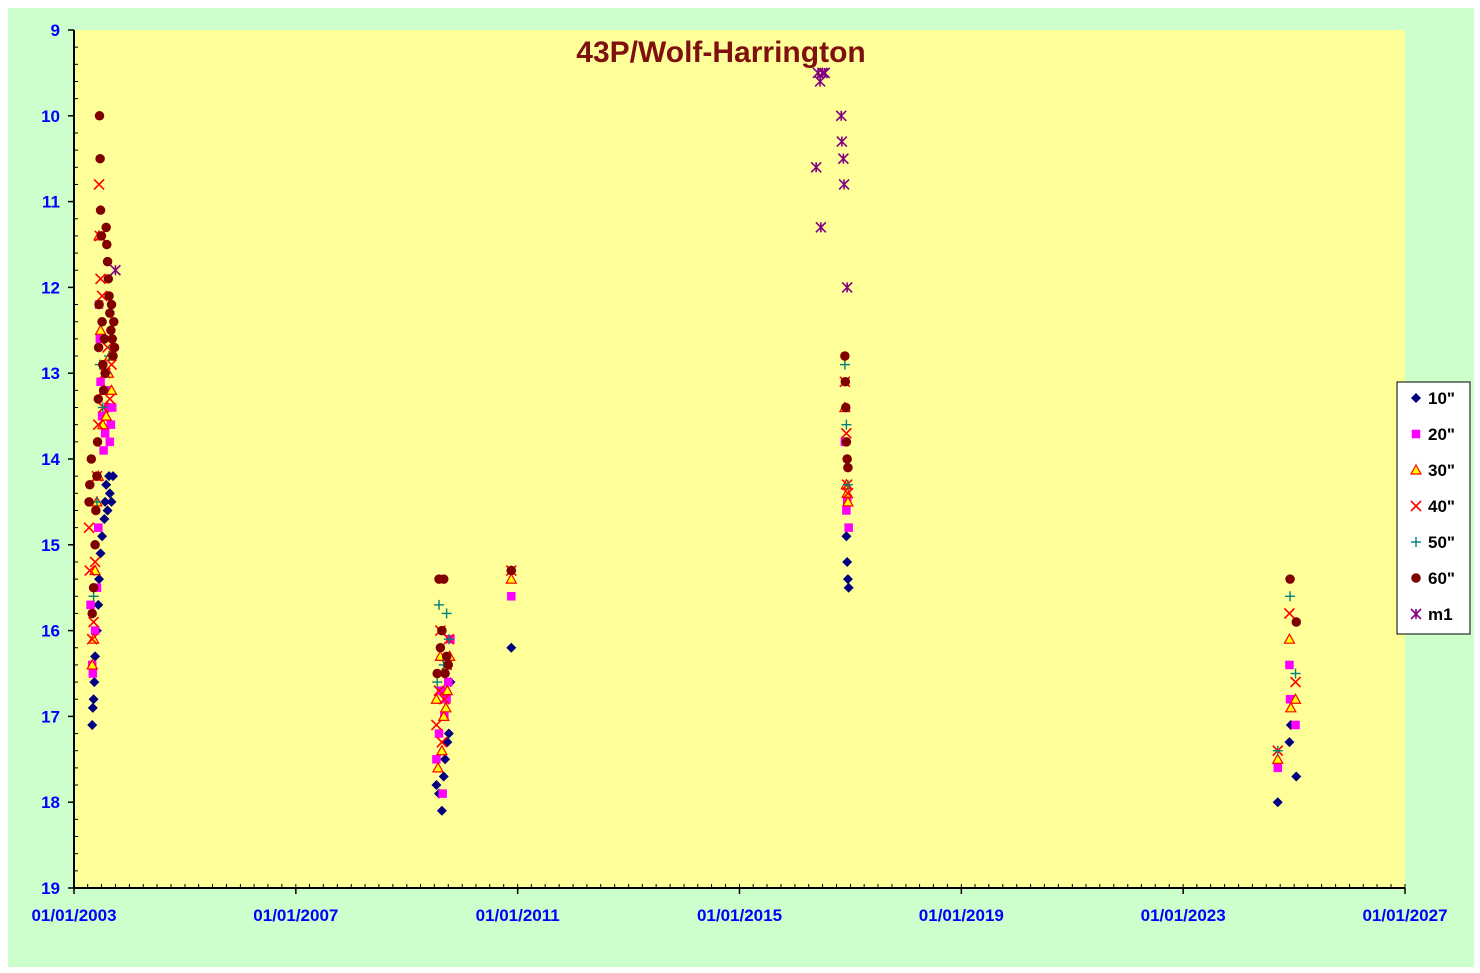 The image size is (1480, 973). What do you see at coordinates (50, 716) in the screenshot?
I see `y-tick-label: 17` at bounding box center [50, 716].